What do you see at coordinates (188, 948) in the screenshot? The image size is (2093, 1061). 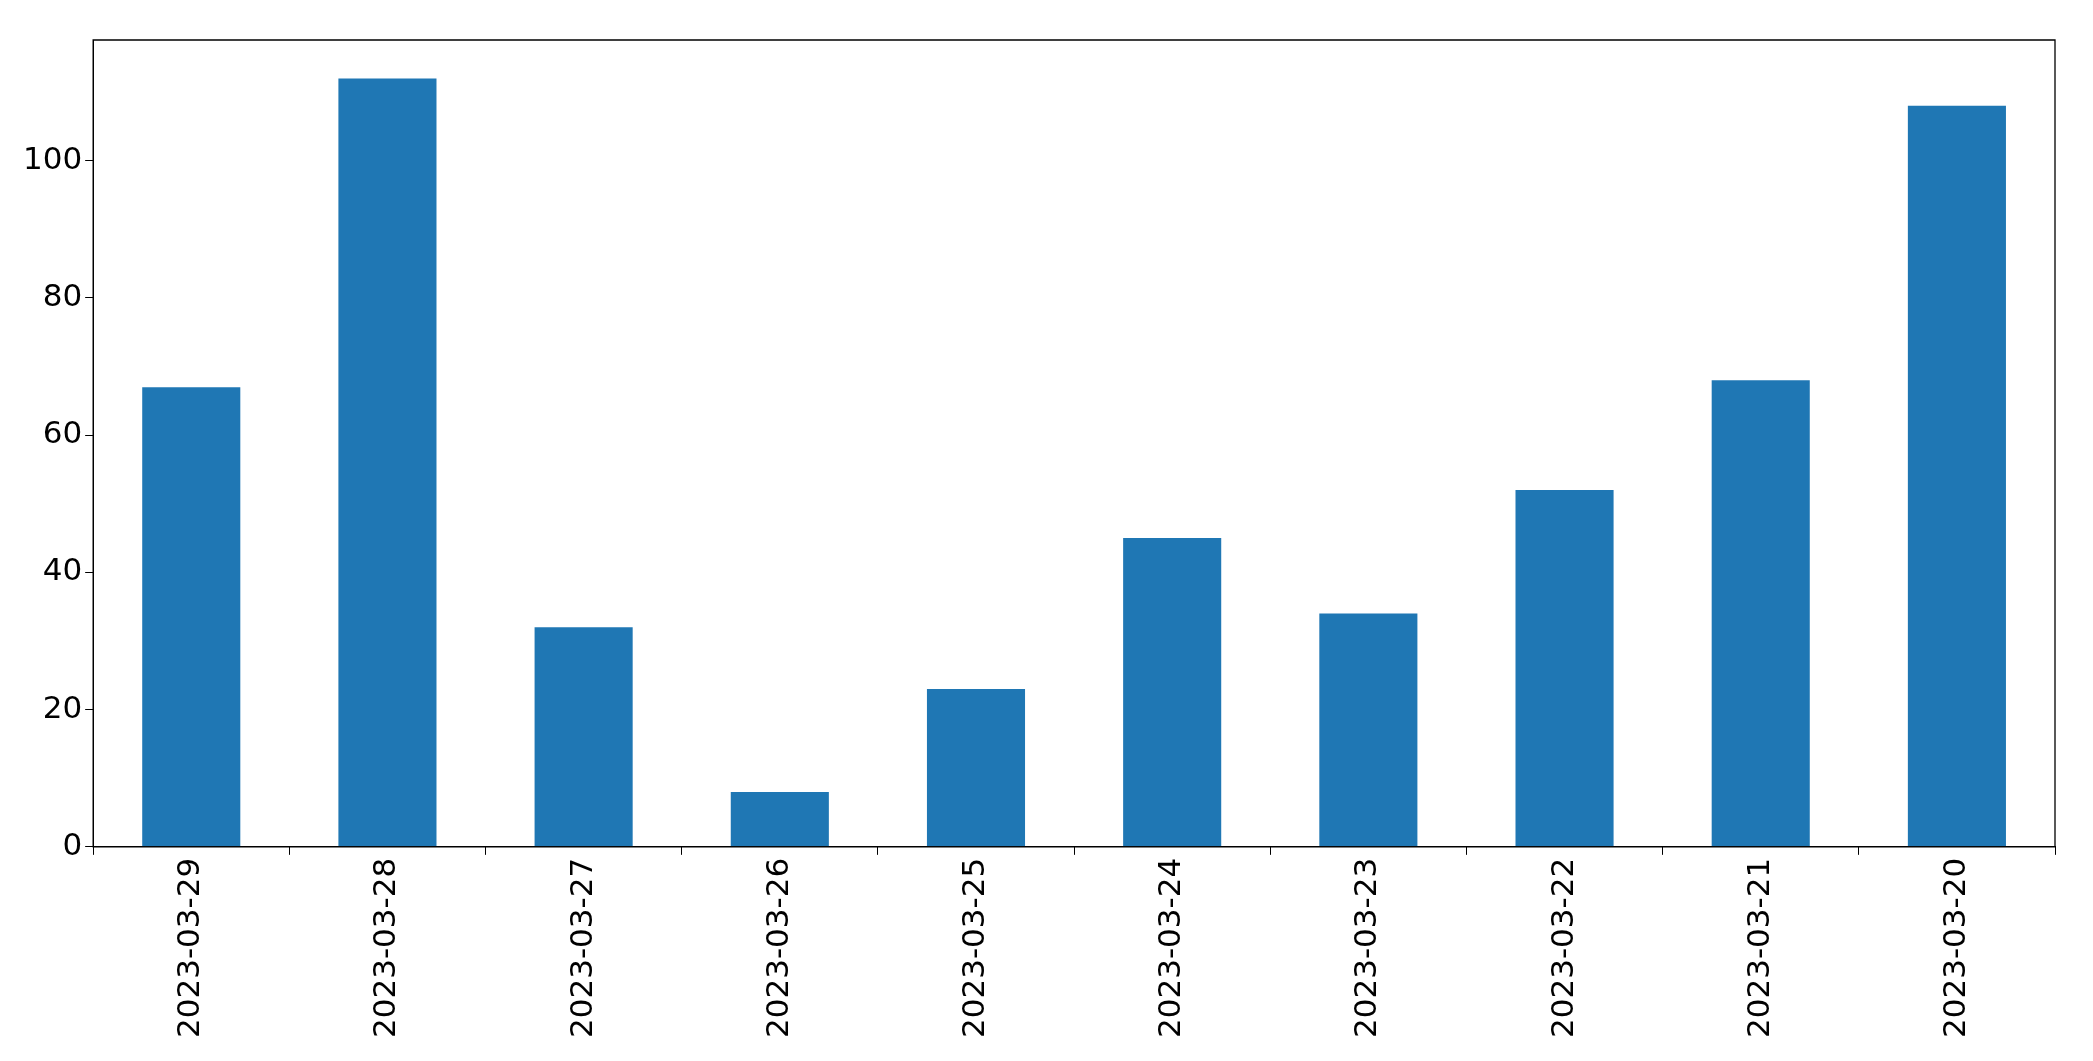 I see `x-tick-label: 2023-03-29` at bounding box center [188, 948].